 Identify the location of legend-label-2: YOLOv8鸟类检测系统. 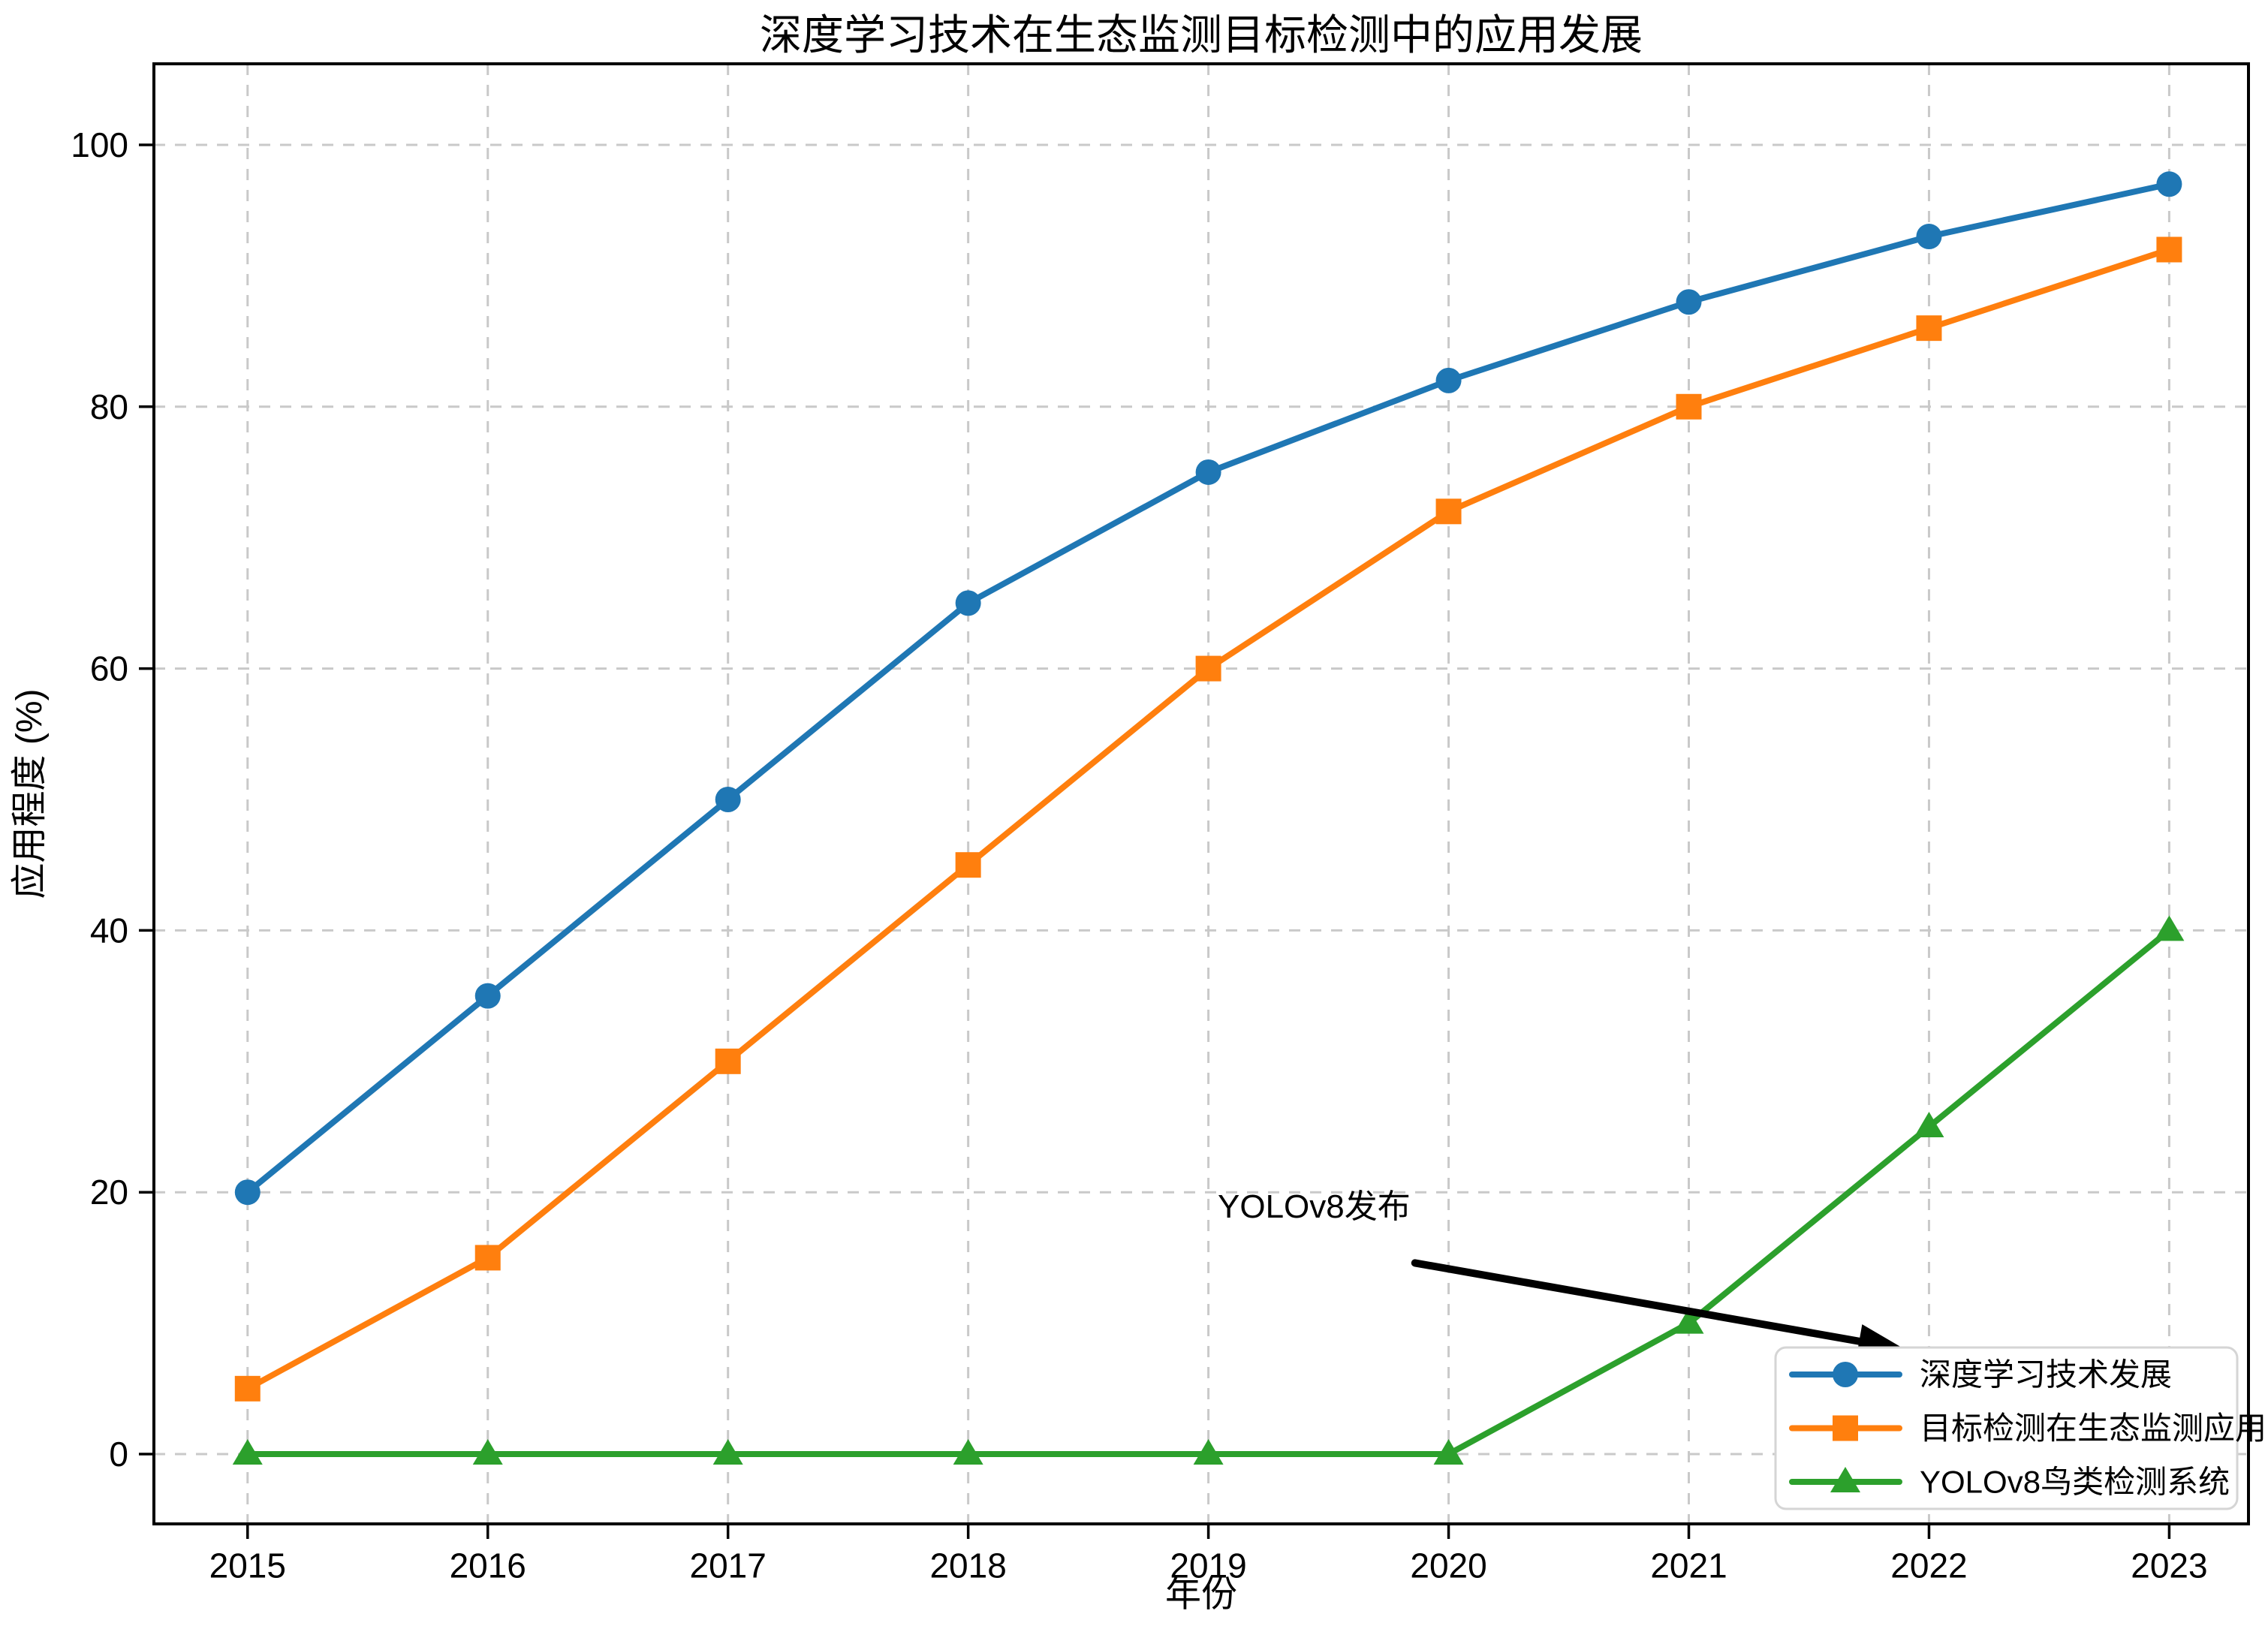
(2075, 1483).